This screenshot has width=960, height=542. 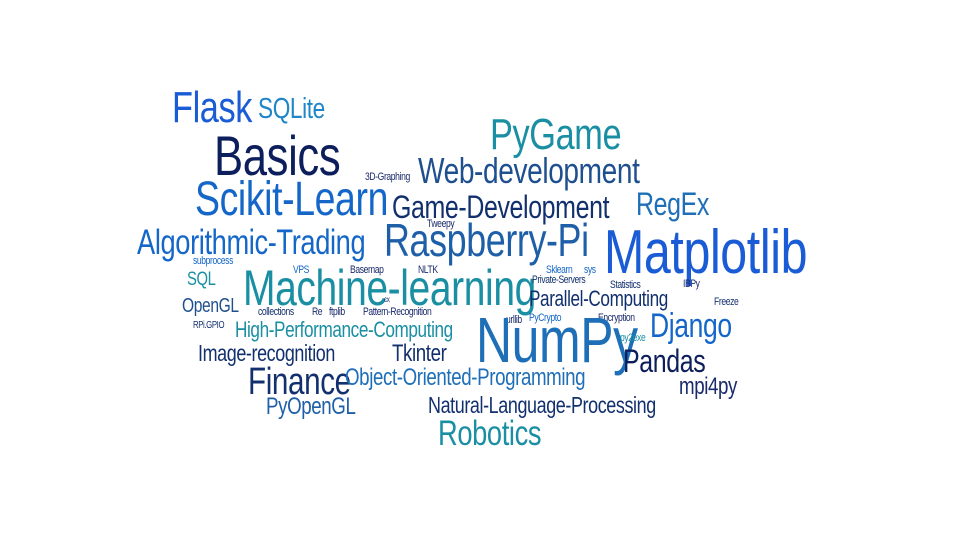 I want to click on word-matplotlib: Matplotlib, so click(x=705, y=253).